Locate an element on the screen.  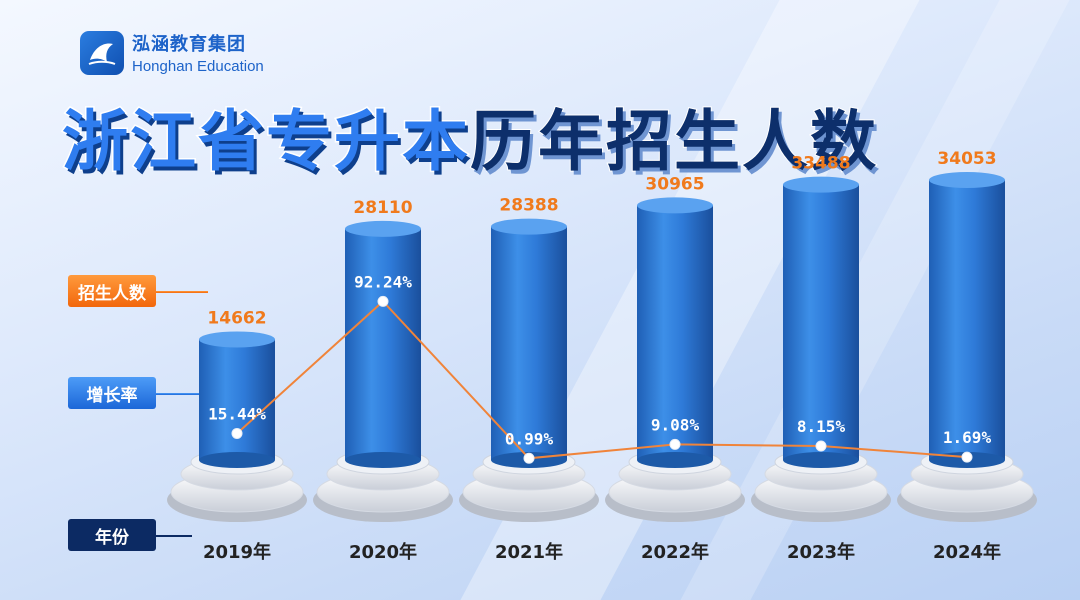
year-tick-label: 2021年 is located at coordinates (529, 552).